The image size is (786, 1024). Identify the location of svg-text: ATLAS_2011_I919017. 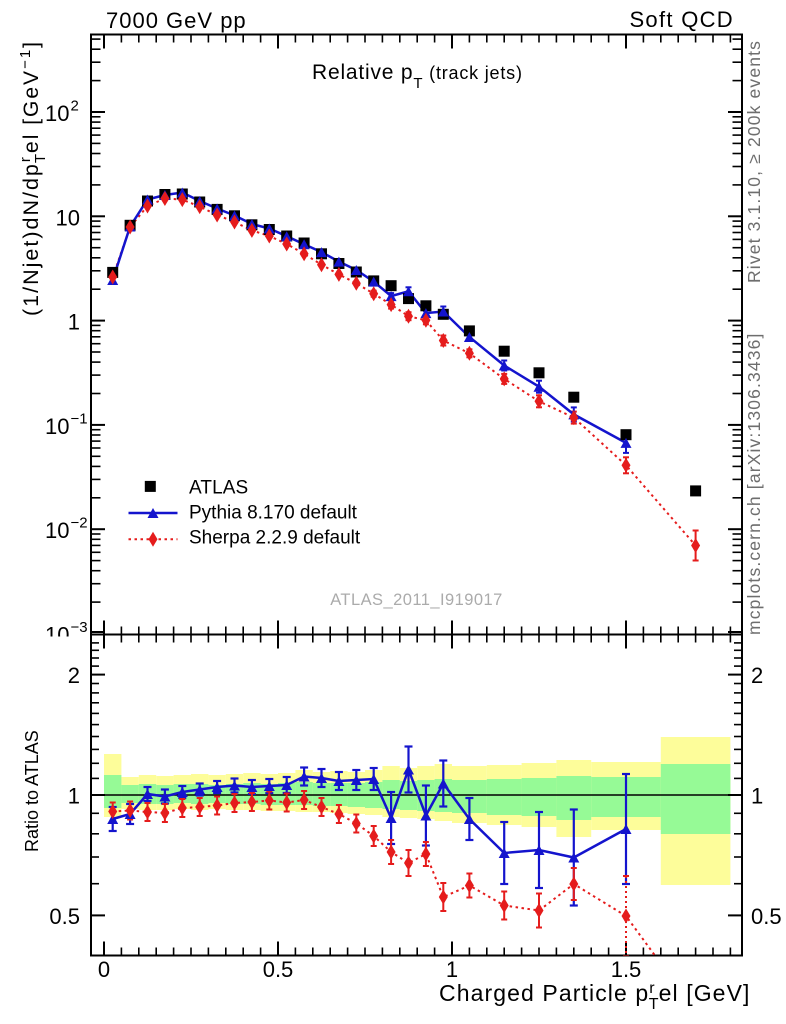
(416, 600).